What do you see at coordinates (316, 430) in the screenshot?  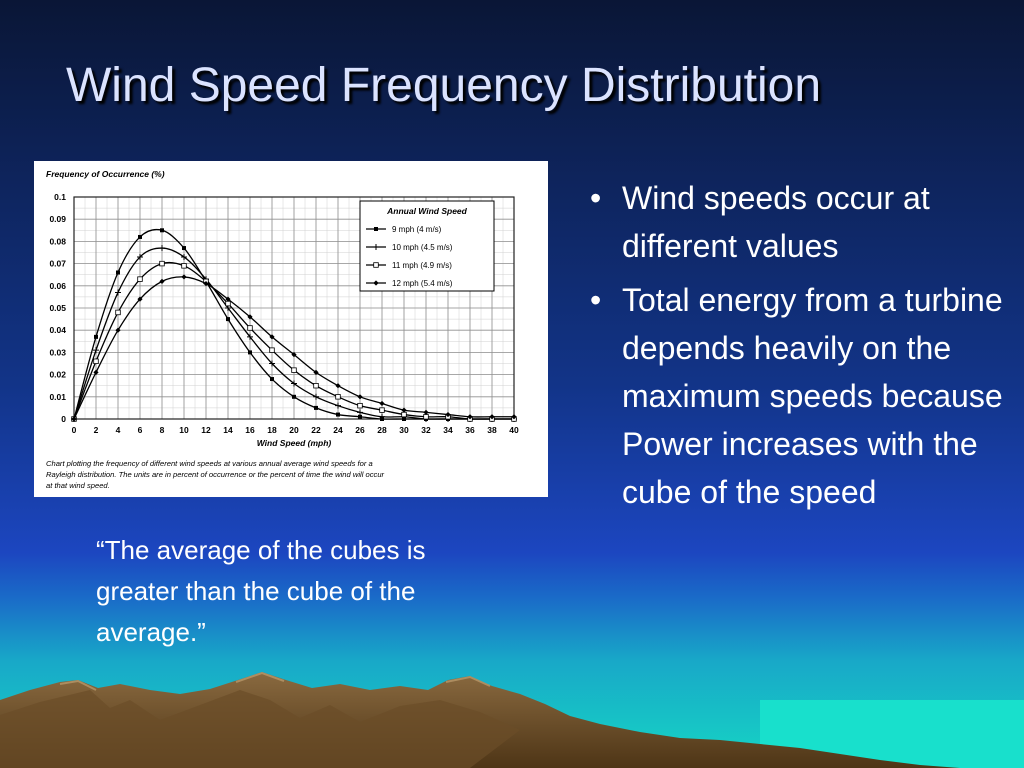 I see `x-tick-label: 22` at bounding box center [316, 430].